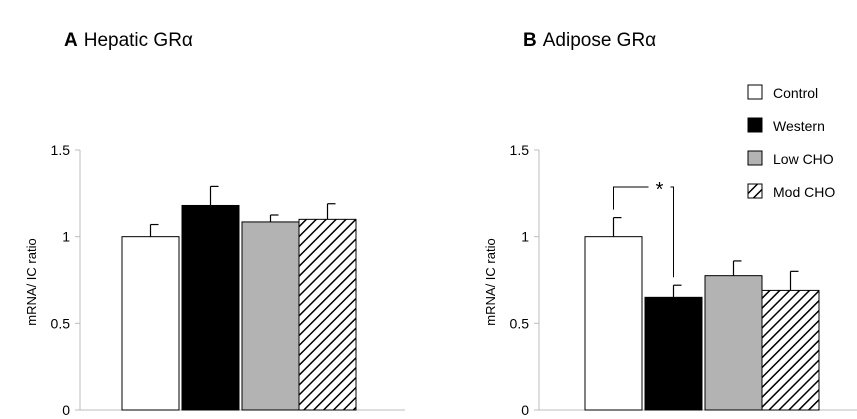  I want to click on legend-label-western: Western, so click(799, 126).